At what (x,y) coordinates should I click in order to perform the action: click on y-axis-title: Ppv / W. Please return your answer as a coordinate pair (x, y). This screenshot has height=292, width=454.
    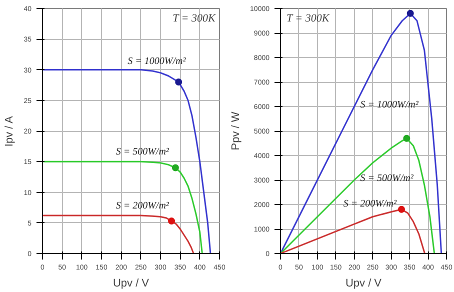
    Looking at the image, I should click on (236, 130).